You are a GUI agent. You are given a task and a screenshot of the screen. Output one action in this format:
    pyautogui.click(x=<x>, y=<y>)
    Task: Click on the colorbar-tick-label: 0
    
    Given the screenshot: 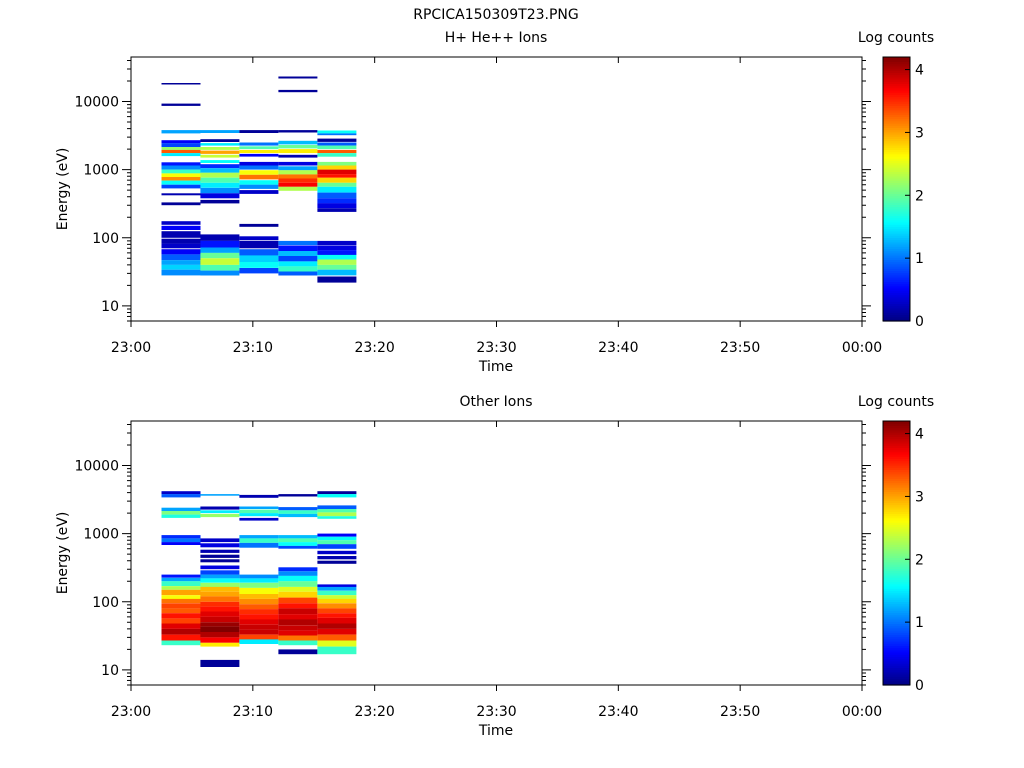 What is the action you would take?
    pyautogui.click(x=919, y=686)
    